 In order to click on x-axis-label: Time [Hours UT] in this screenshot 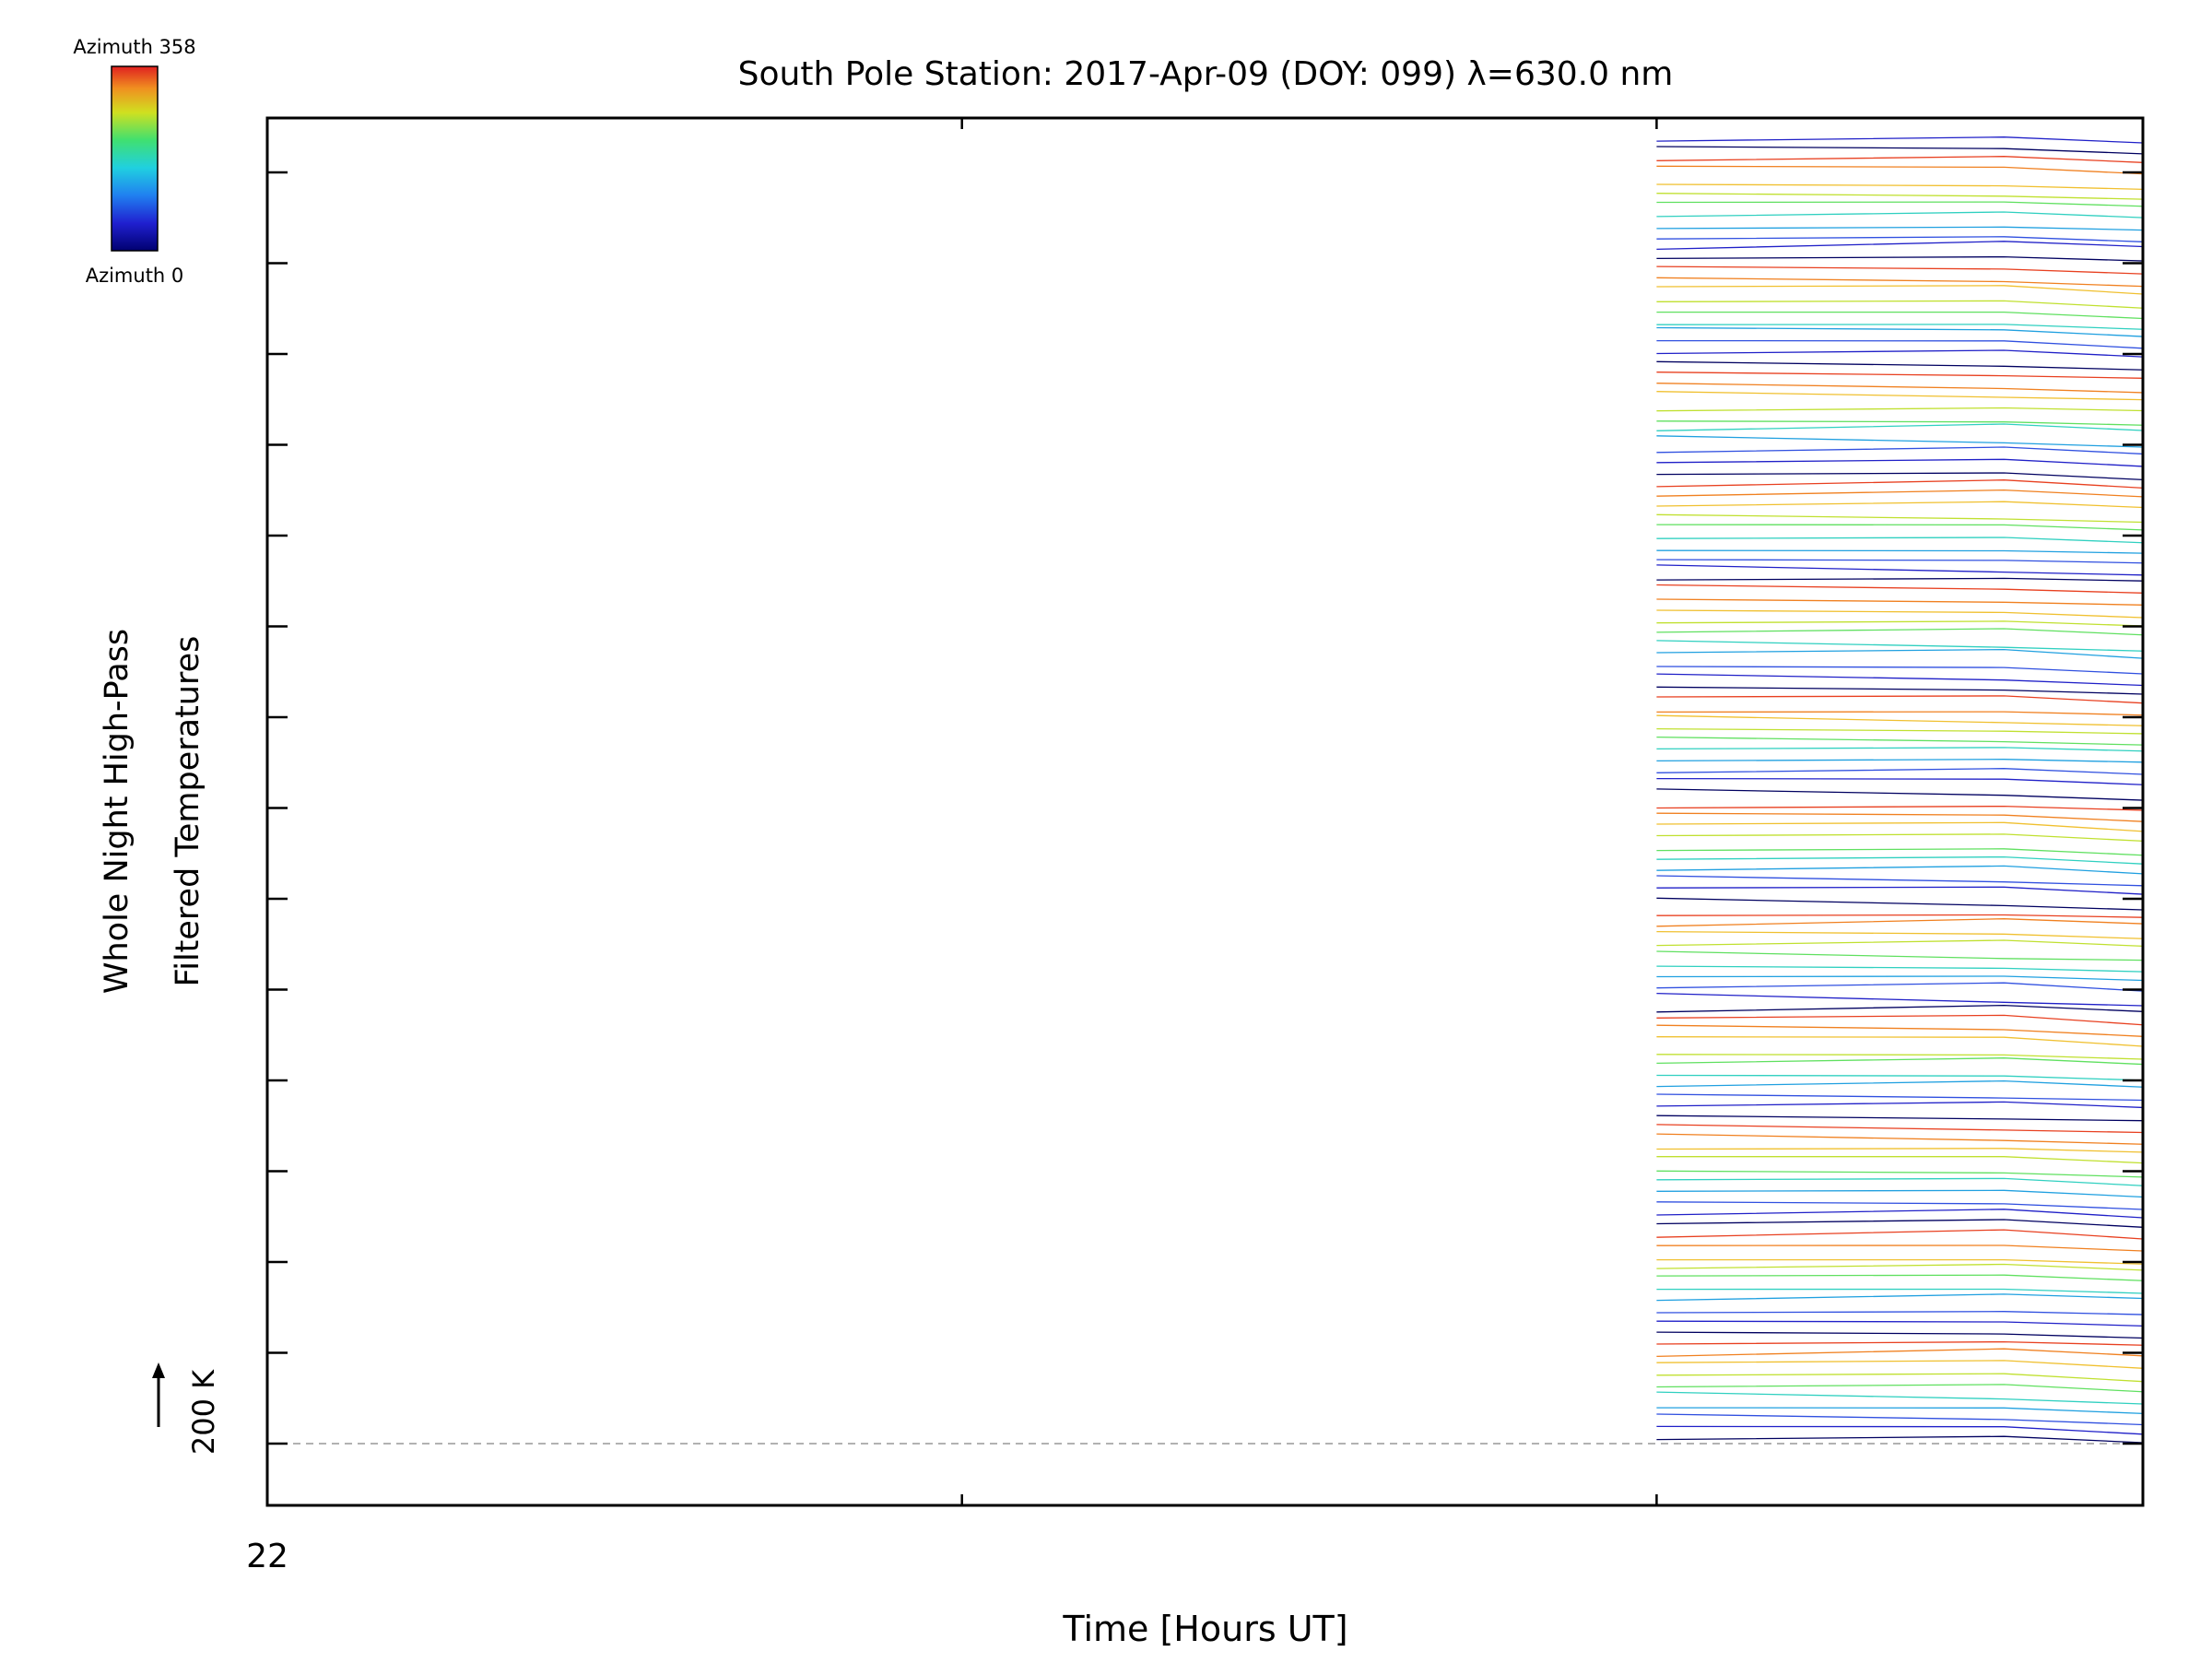, I will do `click(1204, 1629)`.